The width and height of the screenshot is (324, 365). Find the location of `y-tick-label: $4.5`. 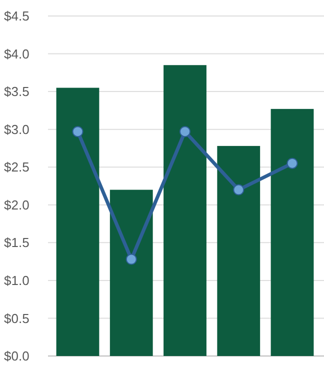

y-tick-label: $4.5 is located at coordinates (17, 16).